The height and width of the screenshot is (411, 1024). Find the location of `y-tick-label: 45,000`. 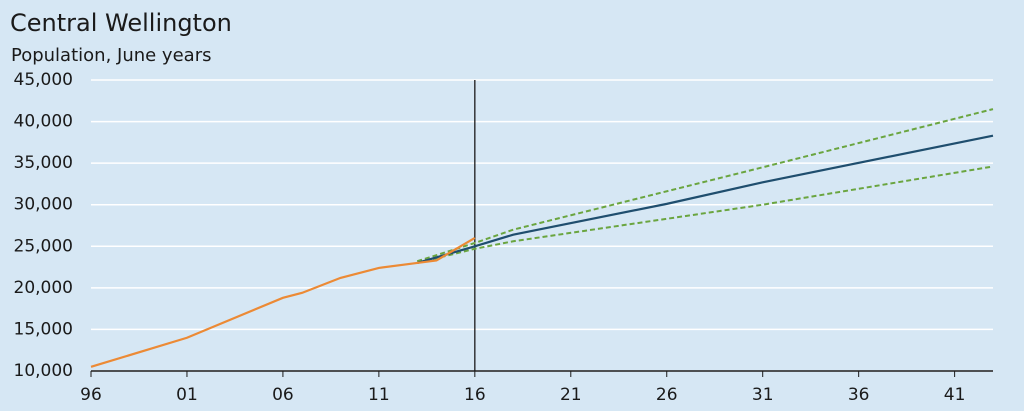

y-tick-label: 45,000 is located at coordinates (43, 80).